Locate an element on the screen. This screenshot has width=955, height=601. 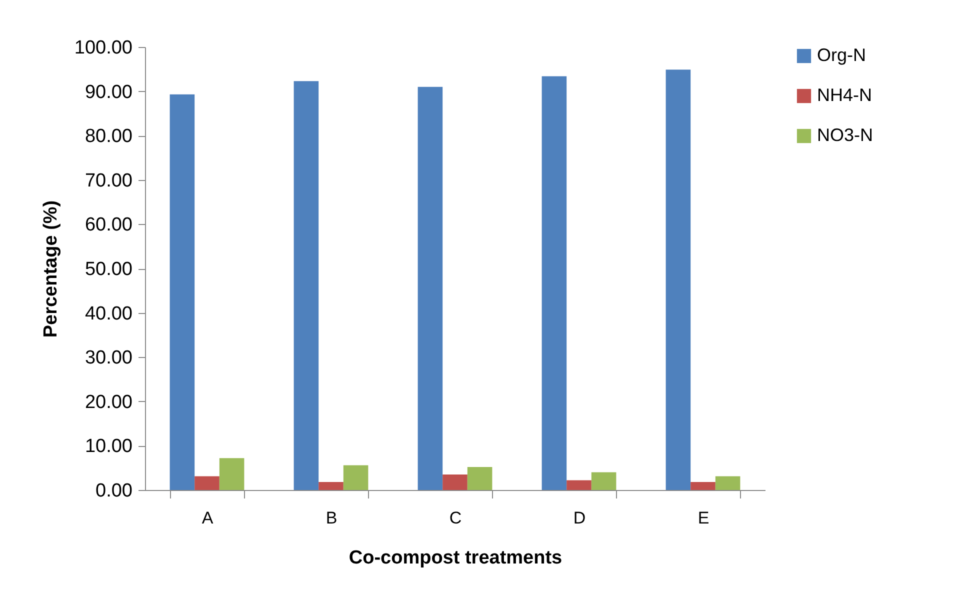
y-tick-label: 90.00 is located at coordinates (108, 92).